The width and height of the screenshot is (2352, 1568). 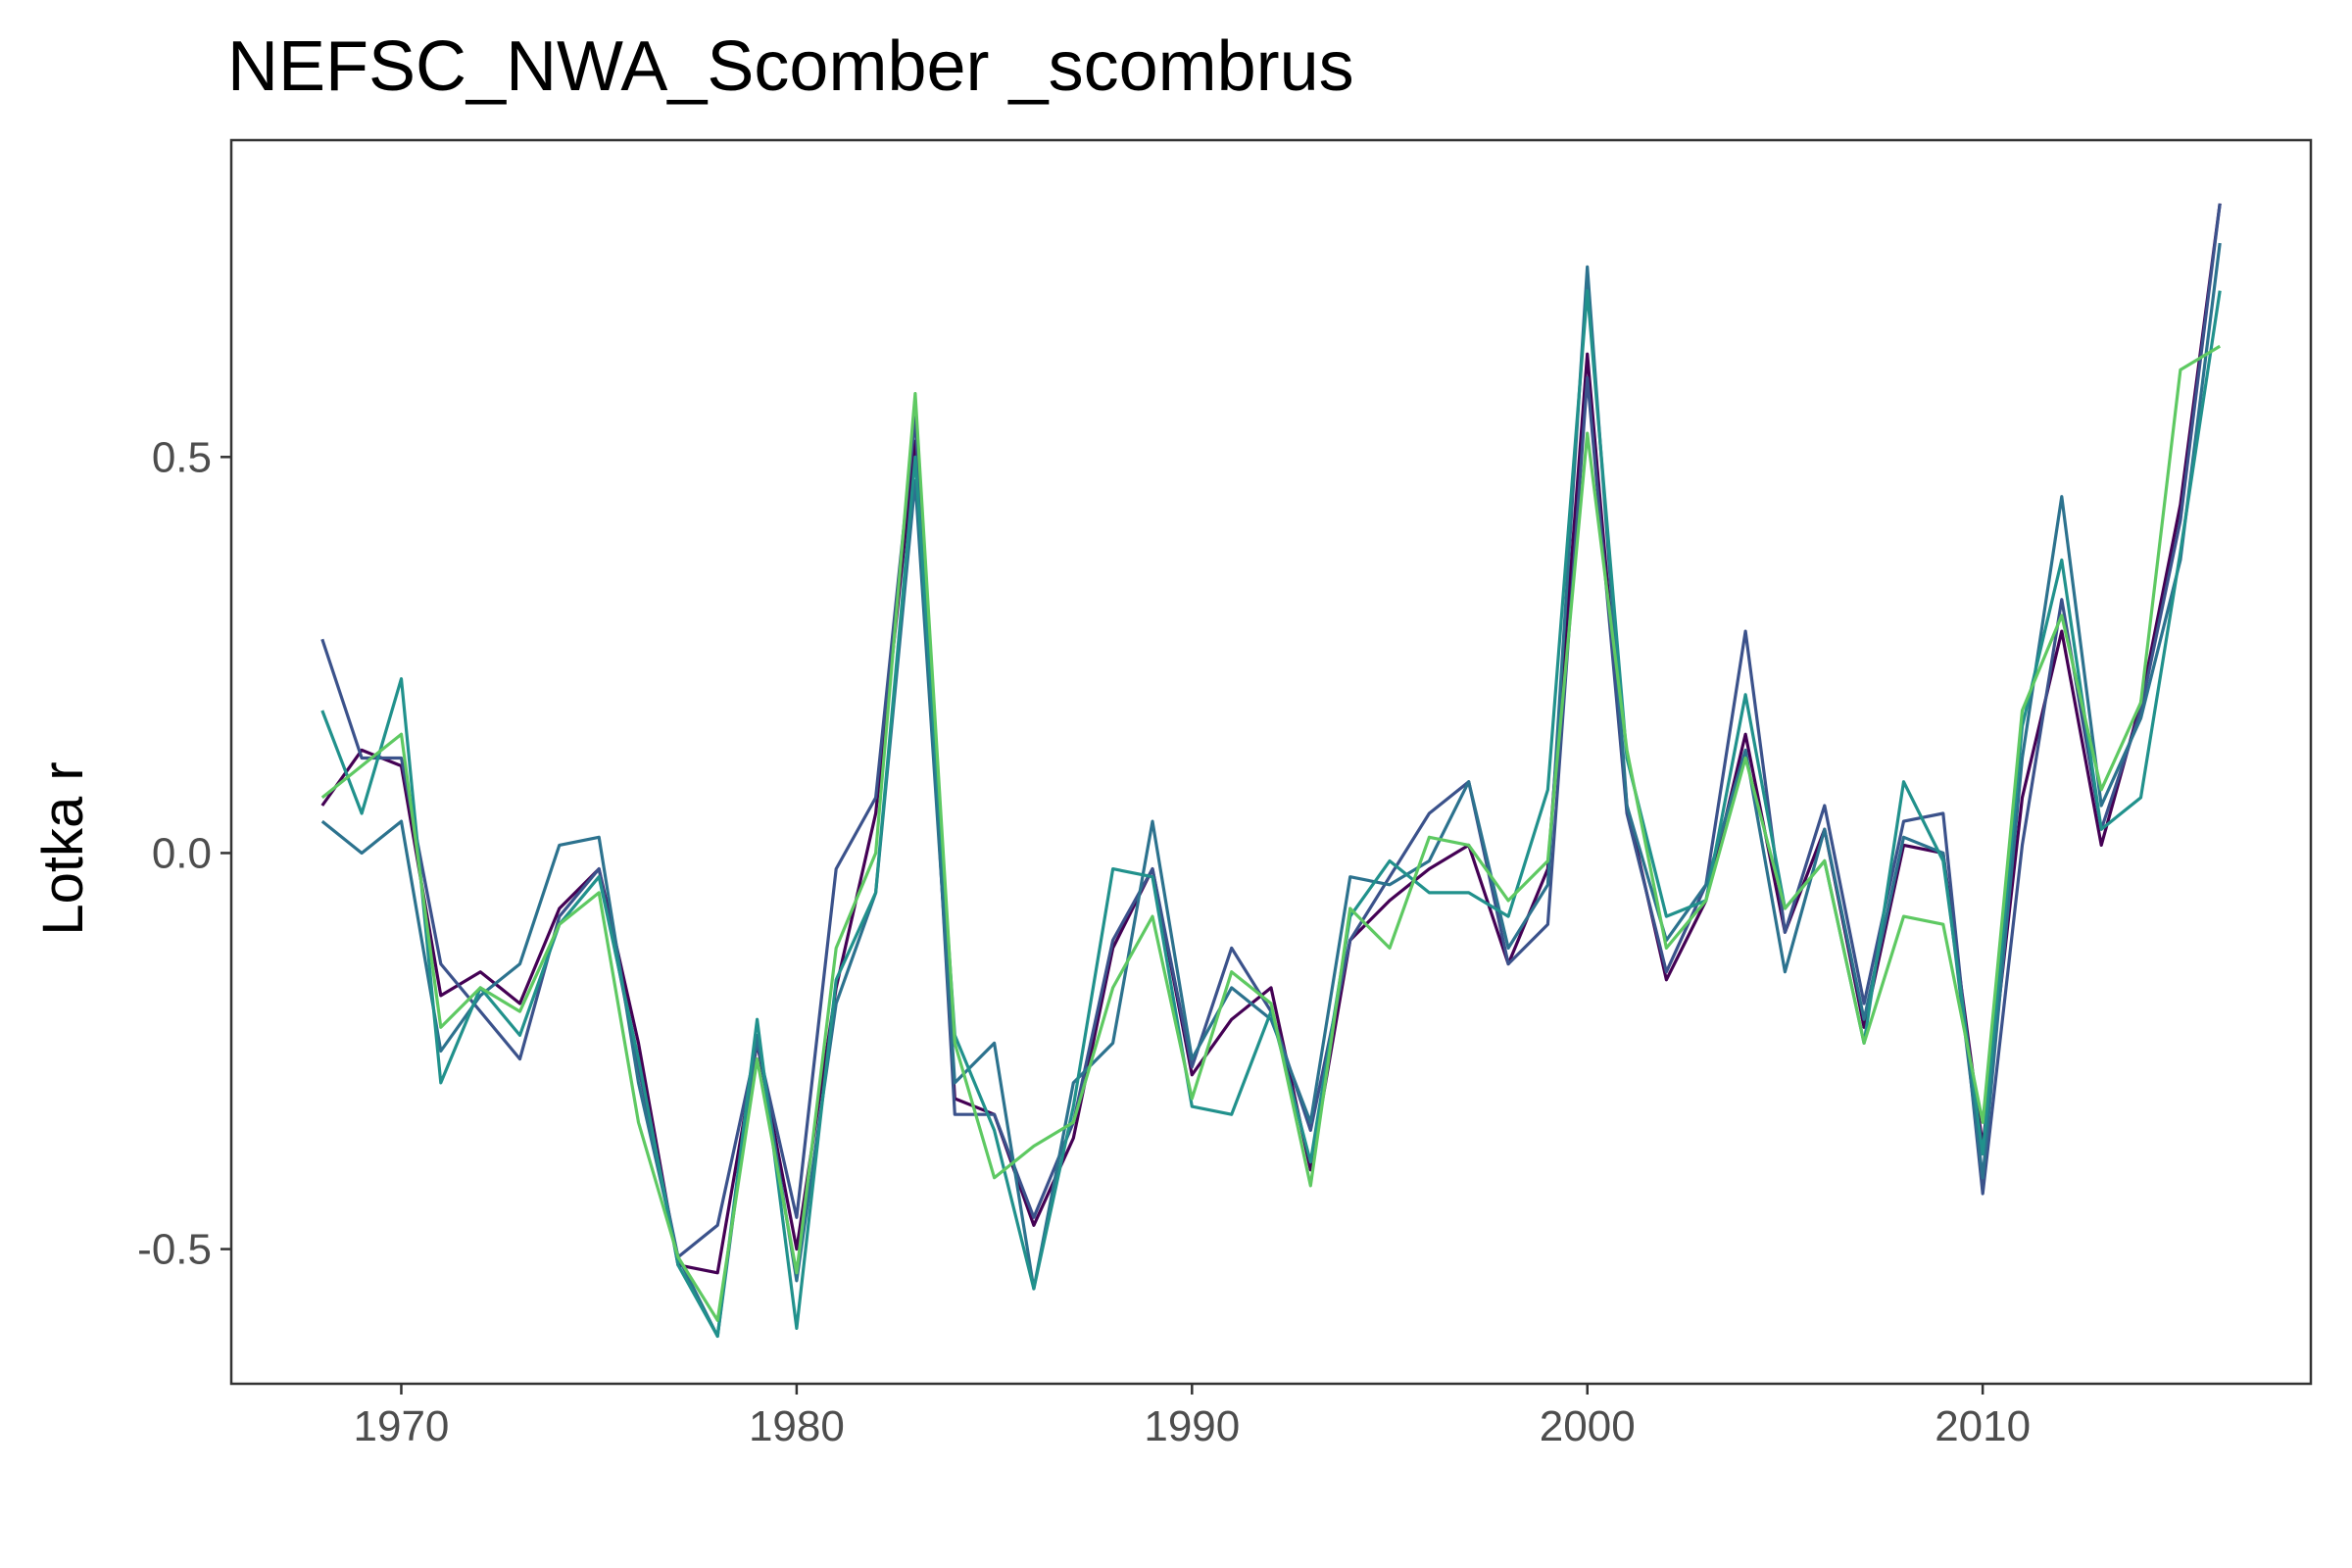 I want to click on y-tick-label: -0.5, so click(x=174, y=1250).